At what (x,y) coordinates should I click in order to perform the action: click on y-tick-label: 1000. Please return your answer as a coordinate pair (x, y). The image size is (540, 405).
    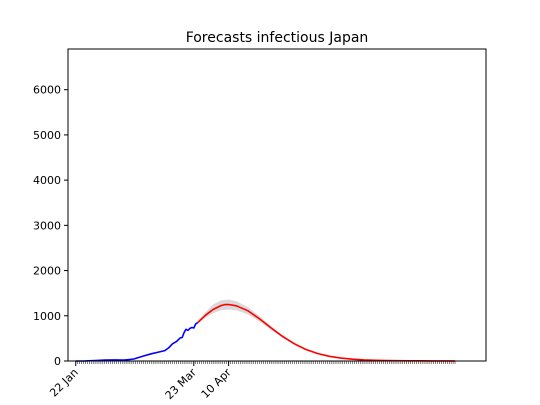
    Looking at the image, I should click on (47, 316).